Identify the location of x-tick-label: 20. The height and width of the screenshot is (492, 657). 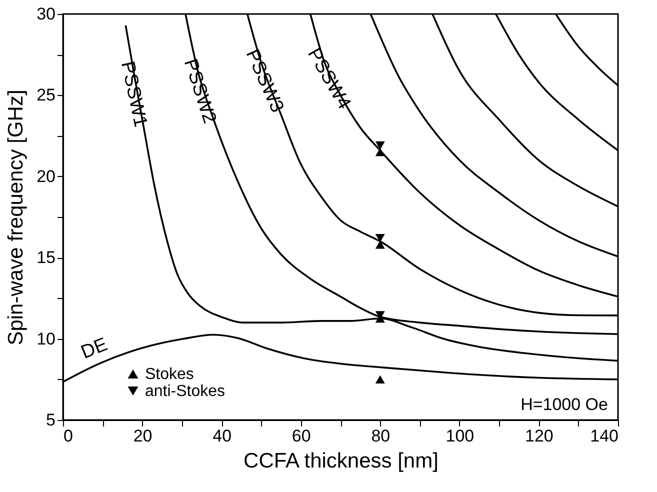
(142, 436).